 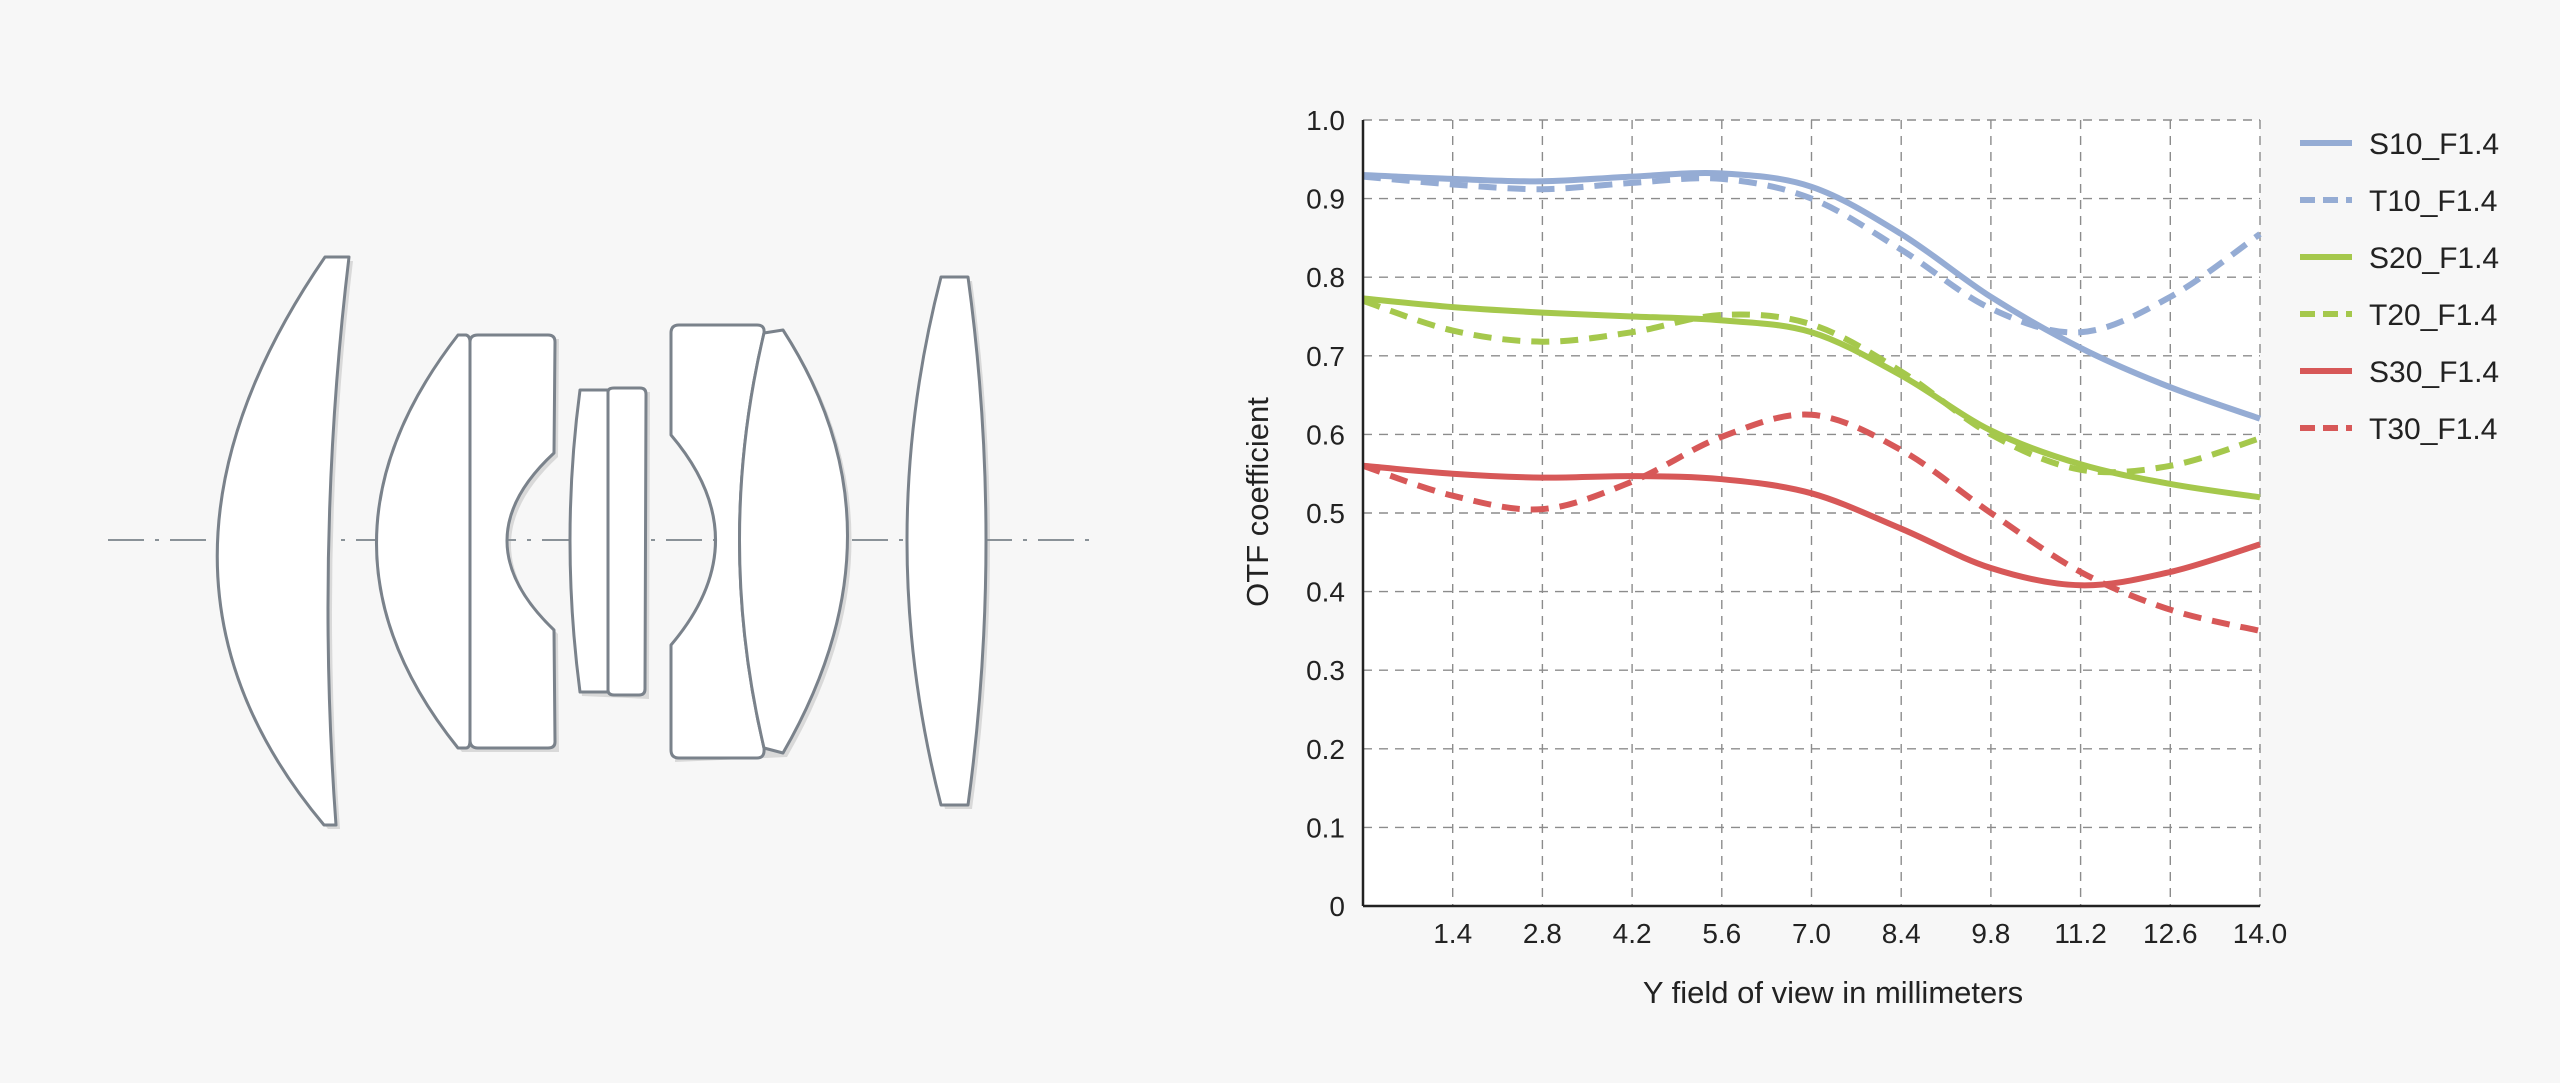 What do you see at coordinates (1860, 933) in the screenshot?
I see `x-tick-labels: 1.4 2.8 4.2 5.6 7.0 8.4 9.8 11.2 12.6 14.0` at bounding box center [1860, 933].